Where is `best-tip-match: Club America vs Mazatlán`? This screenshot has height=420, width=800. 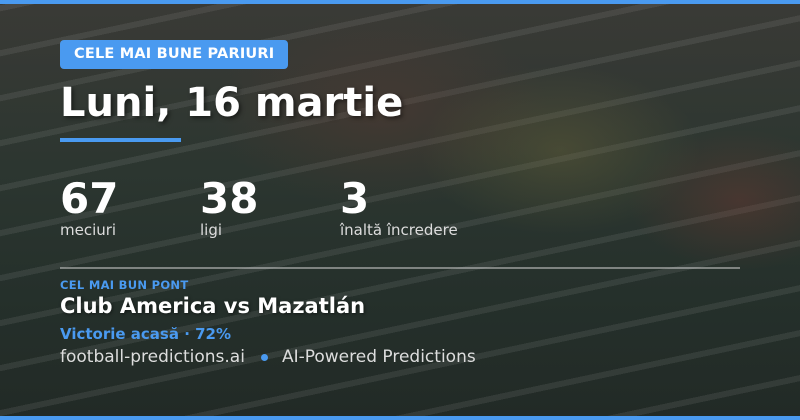 best-tip-match: Club America vs Mazatlán is located at coordinates (213, 306).